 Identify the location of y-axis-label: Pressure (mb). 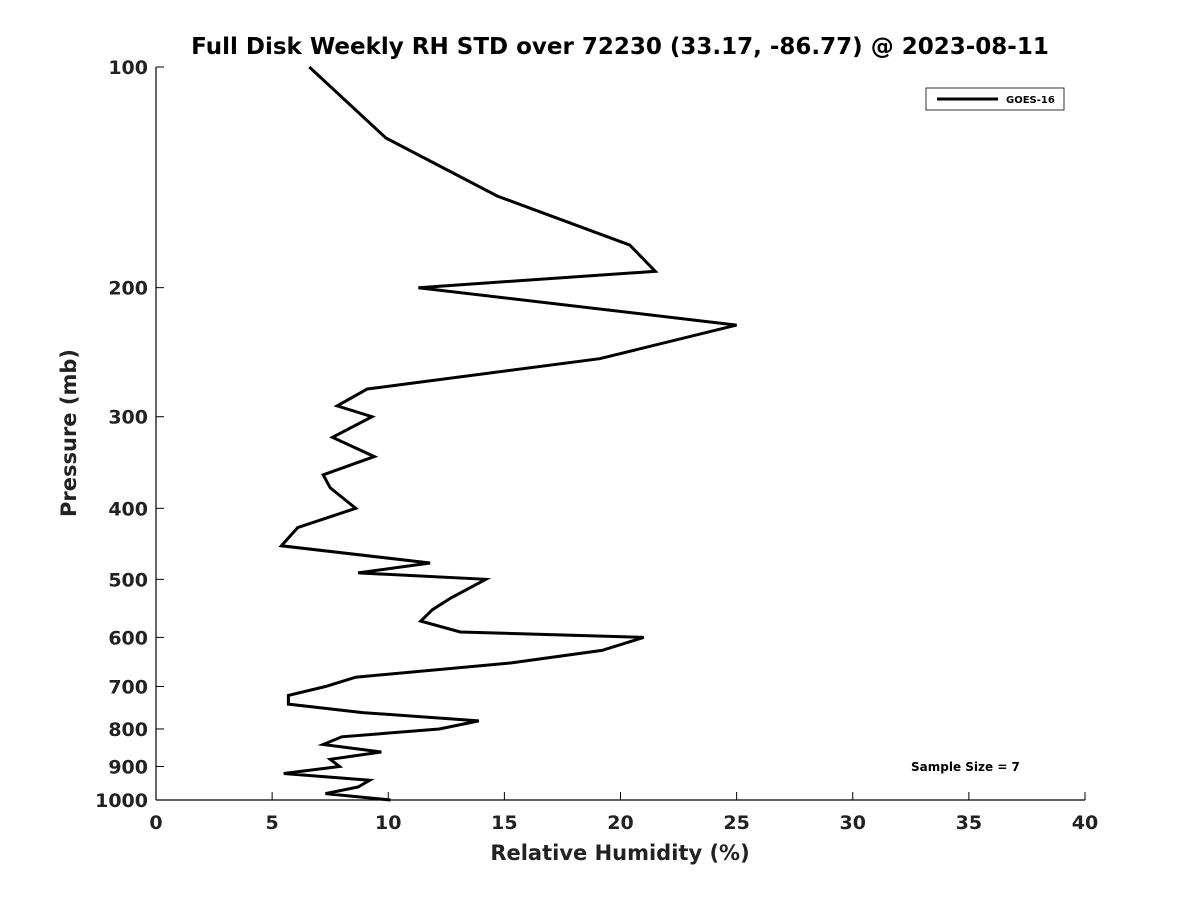
(69, 433).